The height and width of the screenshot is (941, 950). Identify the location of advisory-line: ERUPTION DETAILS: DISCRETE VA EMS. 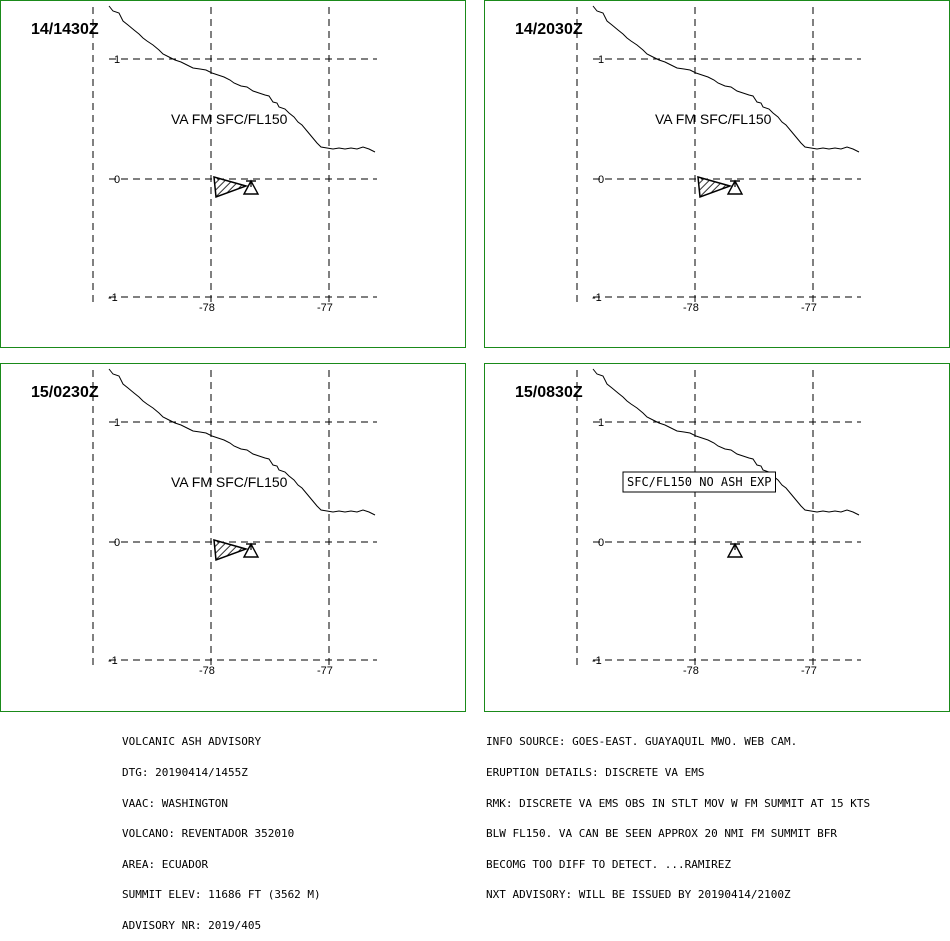
(595, 772).